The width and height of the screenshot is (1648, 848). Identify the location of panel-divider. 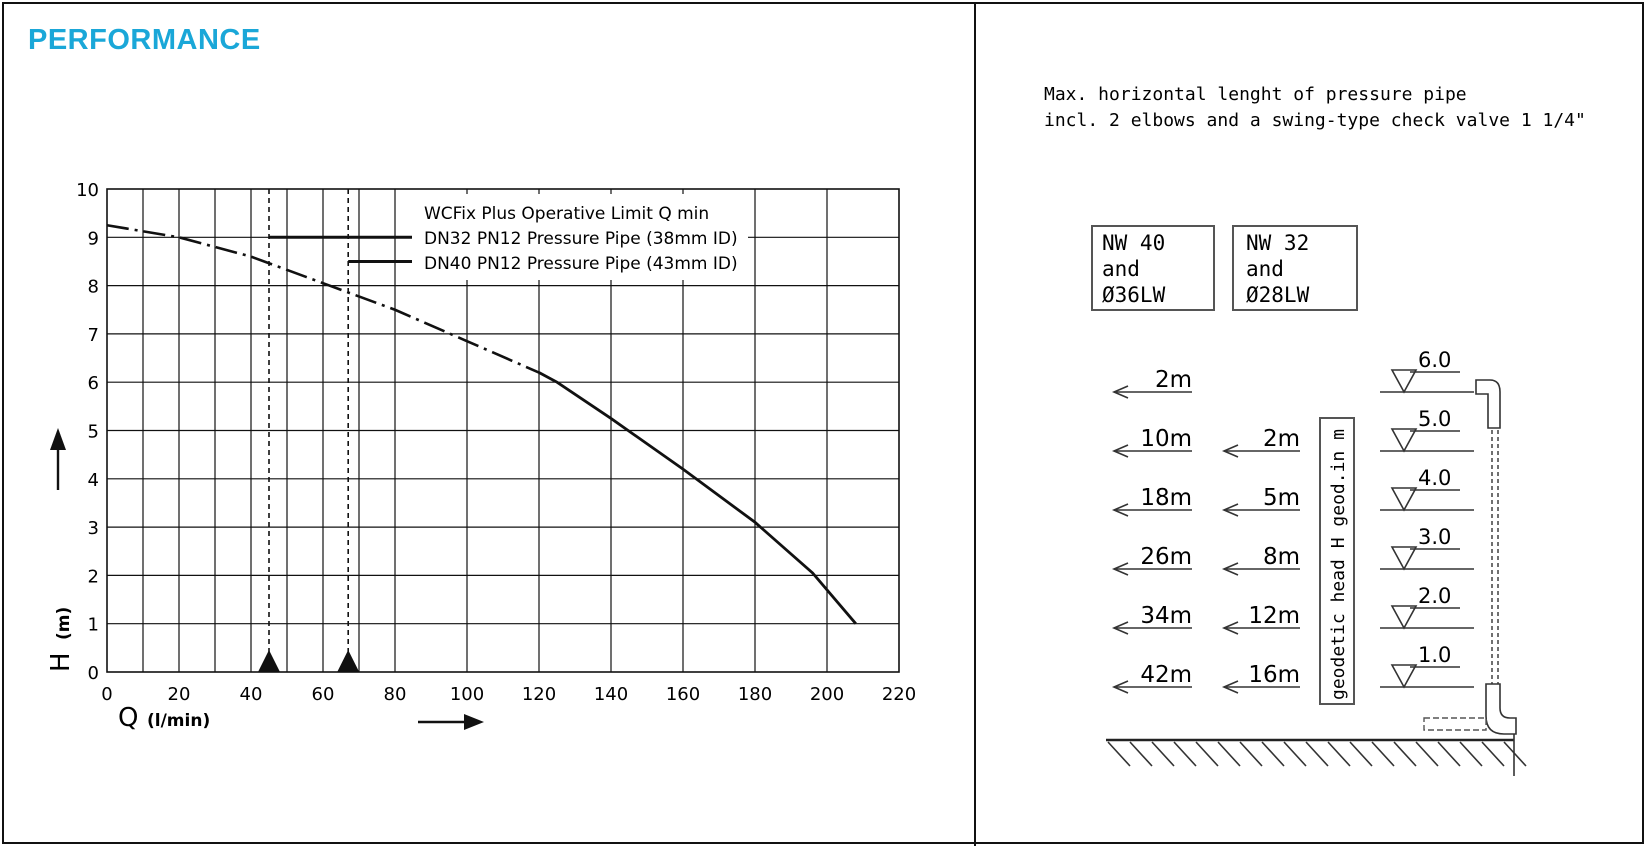
(975, 424).